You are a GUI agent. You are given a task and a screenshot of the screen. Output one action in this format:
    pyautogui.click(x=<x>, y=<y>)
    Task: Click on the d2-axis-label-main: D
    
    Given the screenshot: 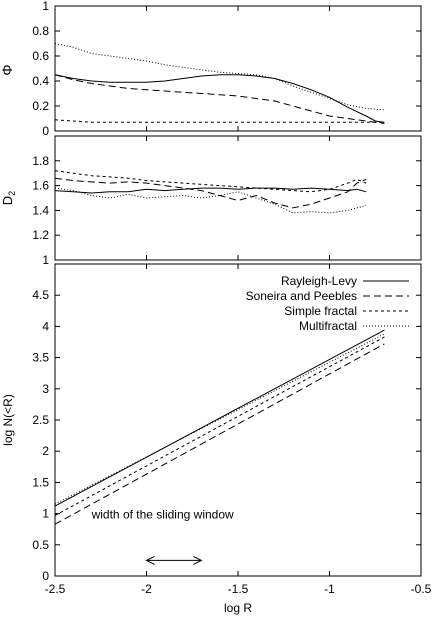 What is the action you would take?
    pyautogui.click(x=7, y=200)
    